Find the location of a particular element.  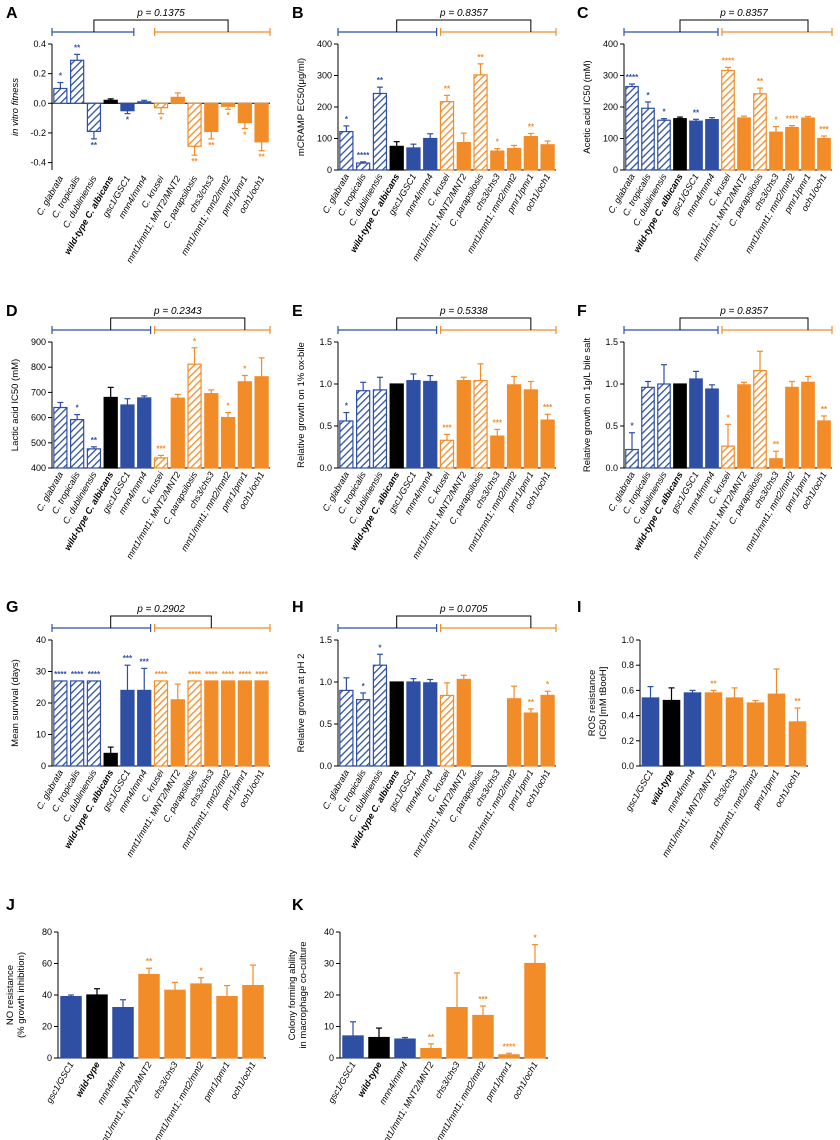

y-tick-label: 100 is located at coordinates (324, 139).